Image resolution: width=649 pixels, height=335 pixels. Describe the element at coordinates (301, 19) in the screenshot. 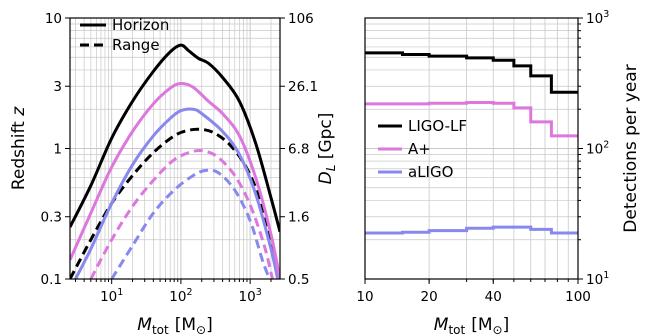

I see `y2-tick-label: 106` at that location.